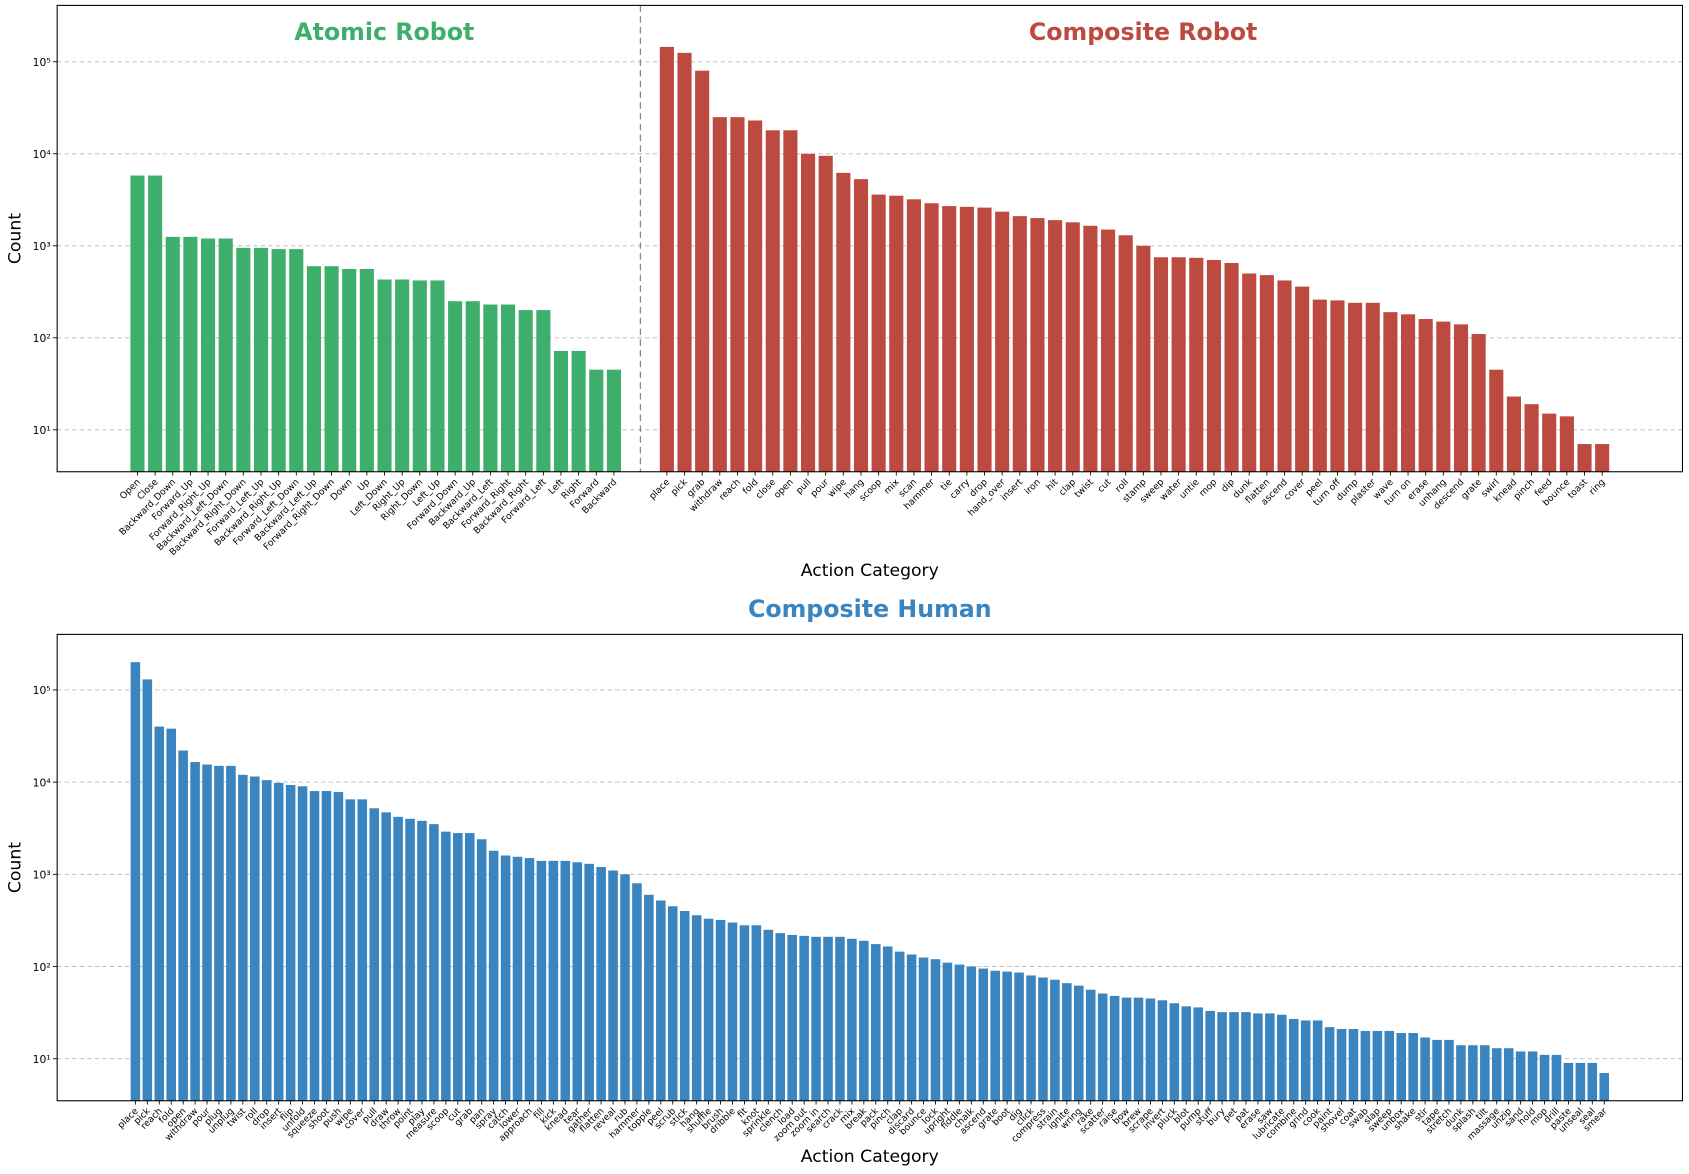 The width and height of the screenshot is (1689, 1174). What do you see at coordinates (1209, 488) in the screenshot?
I see `x-tick-label: mop` at bounding box center [1209, 488].